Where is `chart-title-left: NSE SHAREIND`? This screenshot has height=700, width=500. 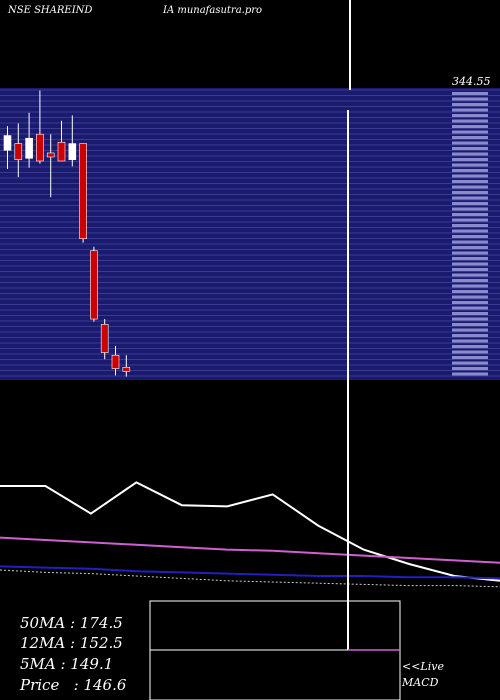
chart-title-left: NSE SHAREIND is located at coordinates (50, 10).